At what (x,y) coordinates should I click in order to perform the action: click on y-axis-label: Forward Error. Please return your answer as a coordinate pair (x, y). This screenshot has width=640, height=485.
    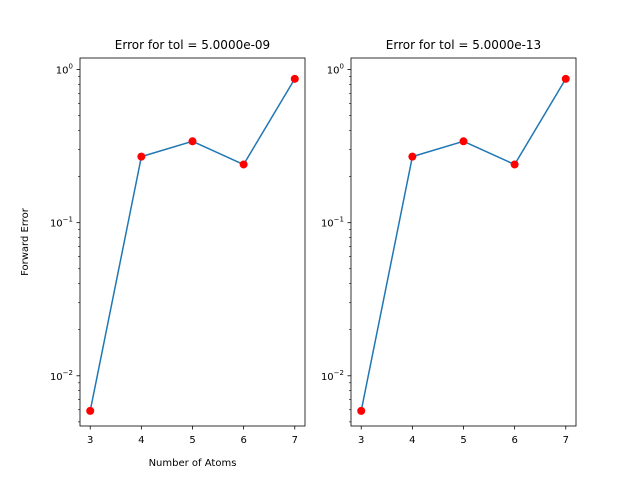
    Looking at the image, I should click on (25, 241).